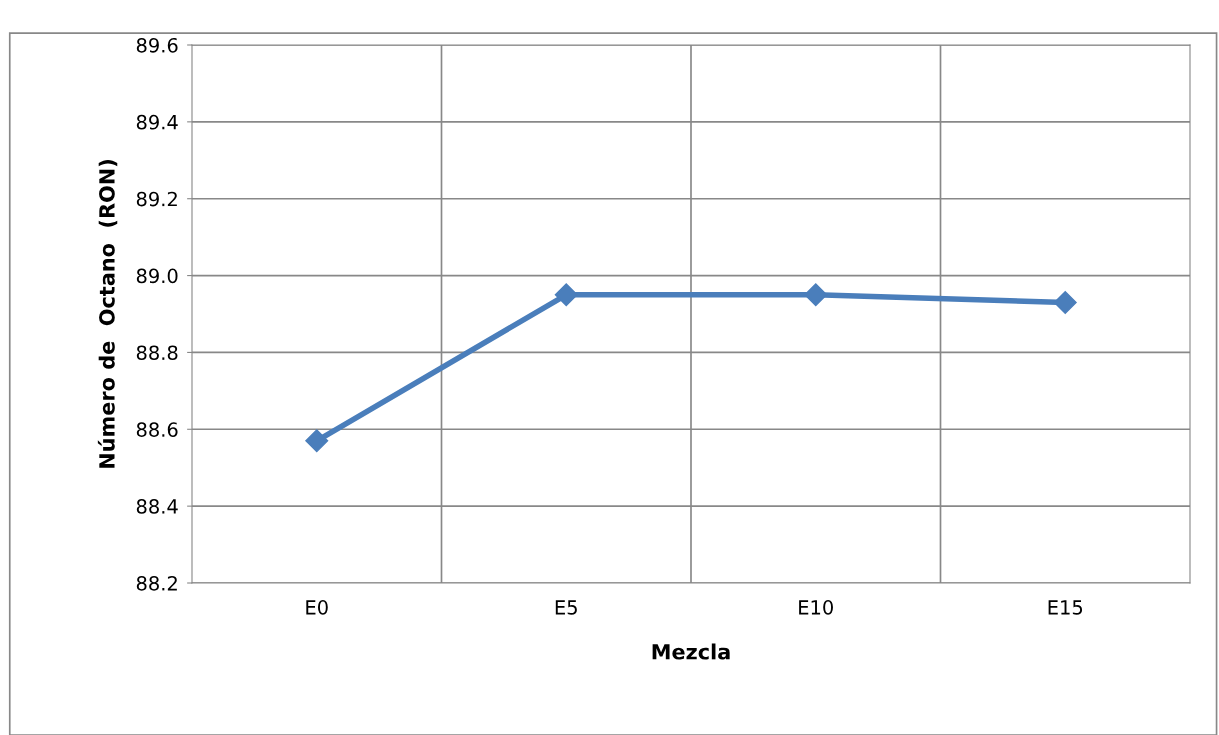 The image size is (1219, 735). Describe the element at coordinates (156, 199) in the screenshot. I see `y-tick-label: 89.2` at that location.